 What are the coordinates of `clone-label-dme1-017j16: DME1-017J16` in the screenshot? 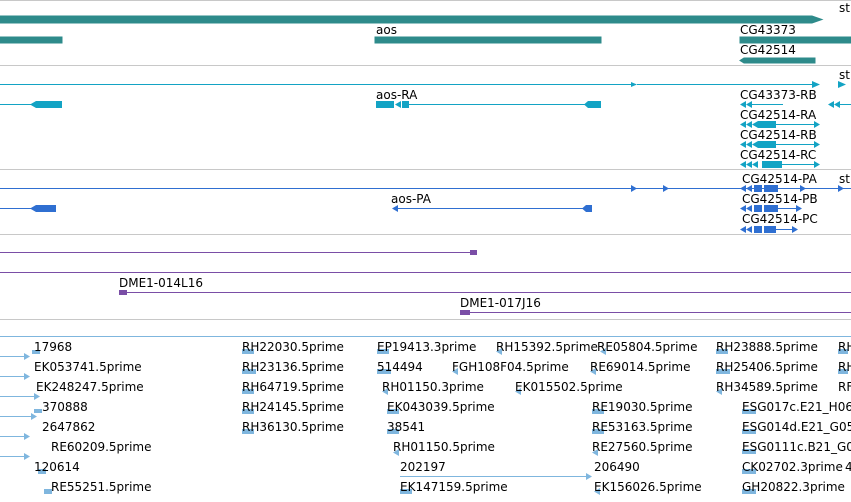 It's located at (500, 303).